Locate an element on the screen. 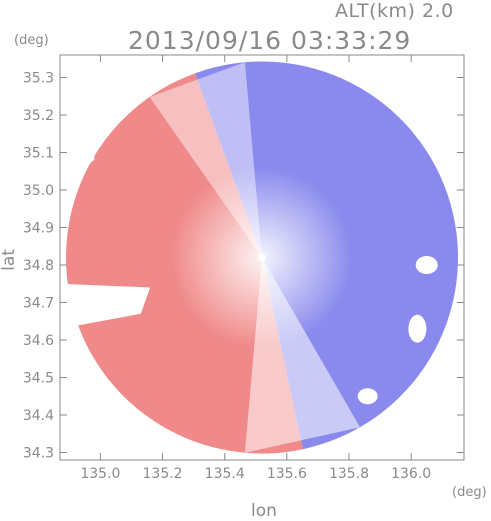 The height and width of the screenshot is (521, 491). radar-site is located at coordinates (262, 257).